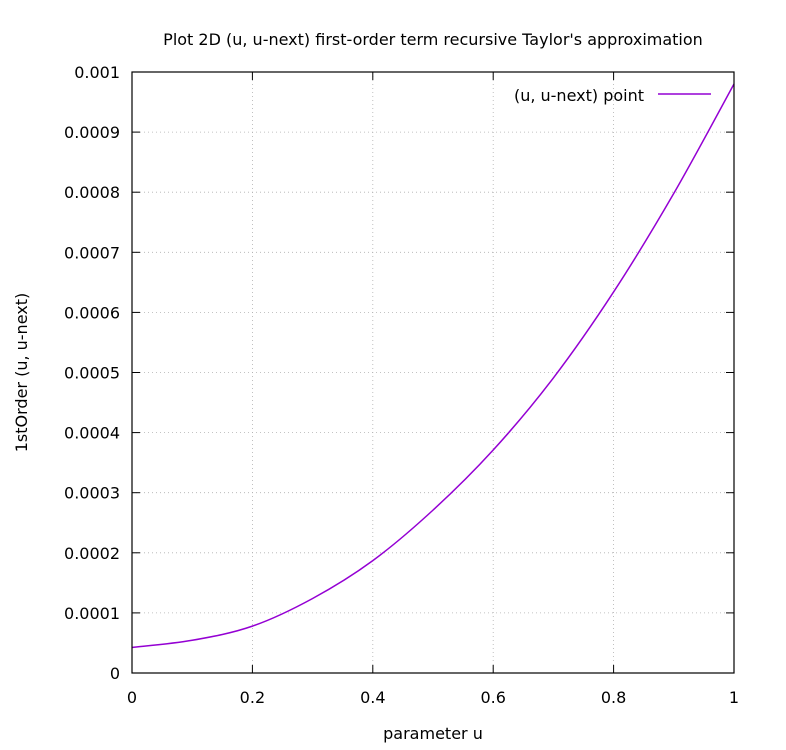 The height and width of the screenshot is (750, 786). Describe the element at coordinates (132, 697) in the screenshot. I see `x-tick-label: 0` at that location.